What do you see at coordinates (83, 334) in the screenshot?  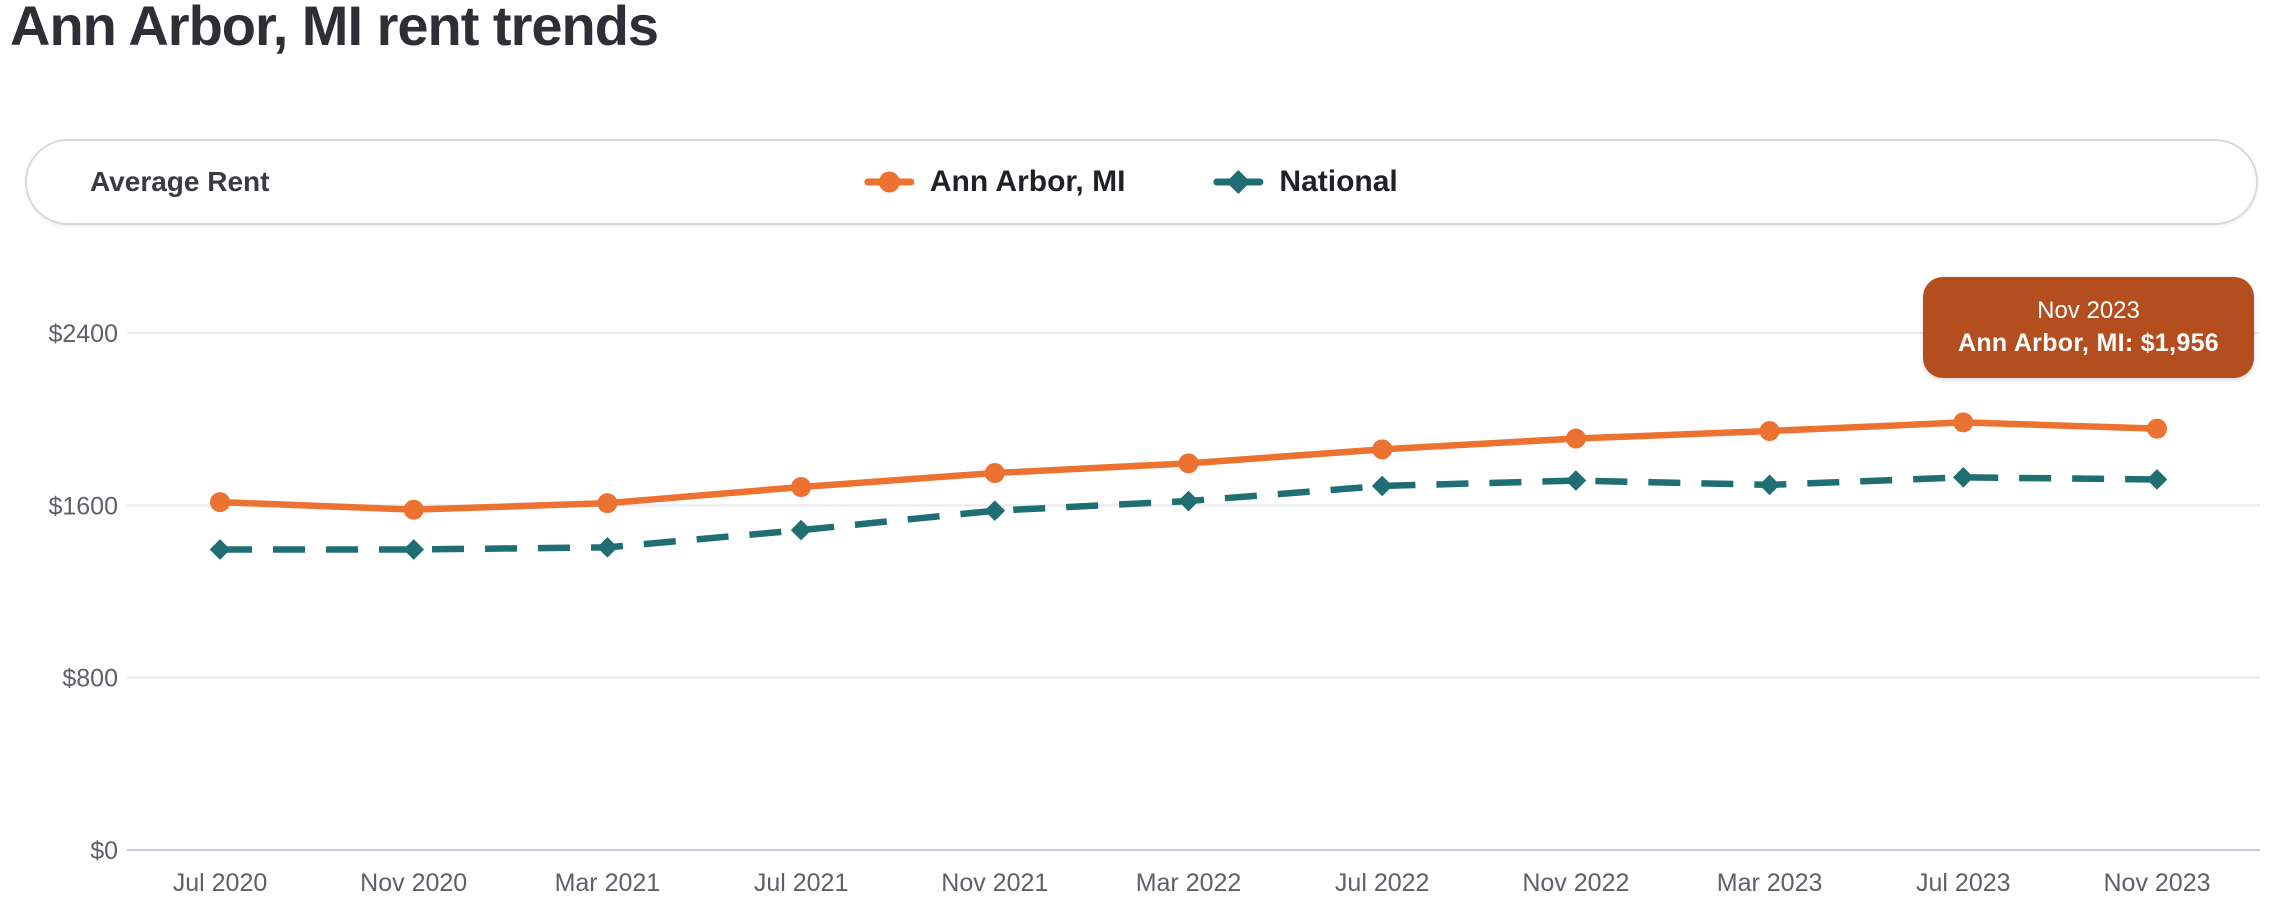 I see `y-axis-tick-label: $2400` at bounding box center [83, 334].